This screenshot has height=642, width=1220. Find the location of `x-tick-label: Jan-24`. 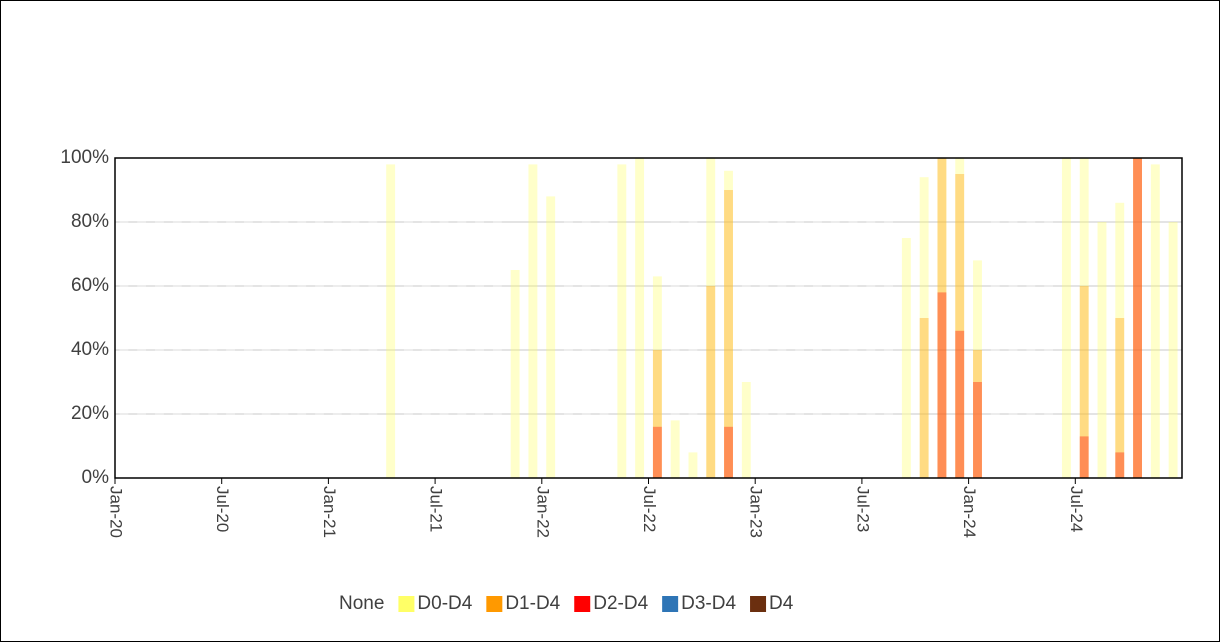

x-tick-label: Jan-24 is located at coordinates (969, 512).